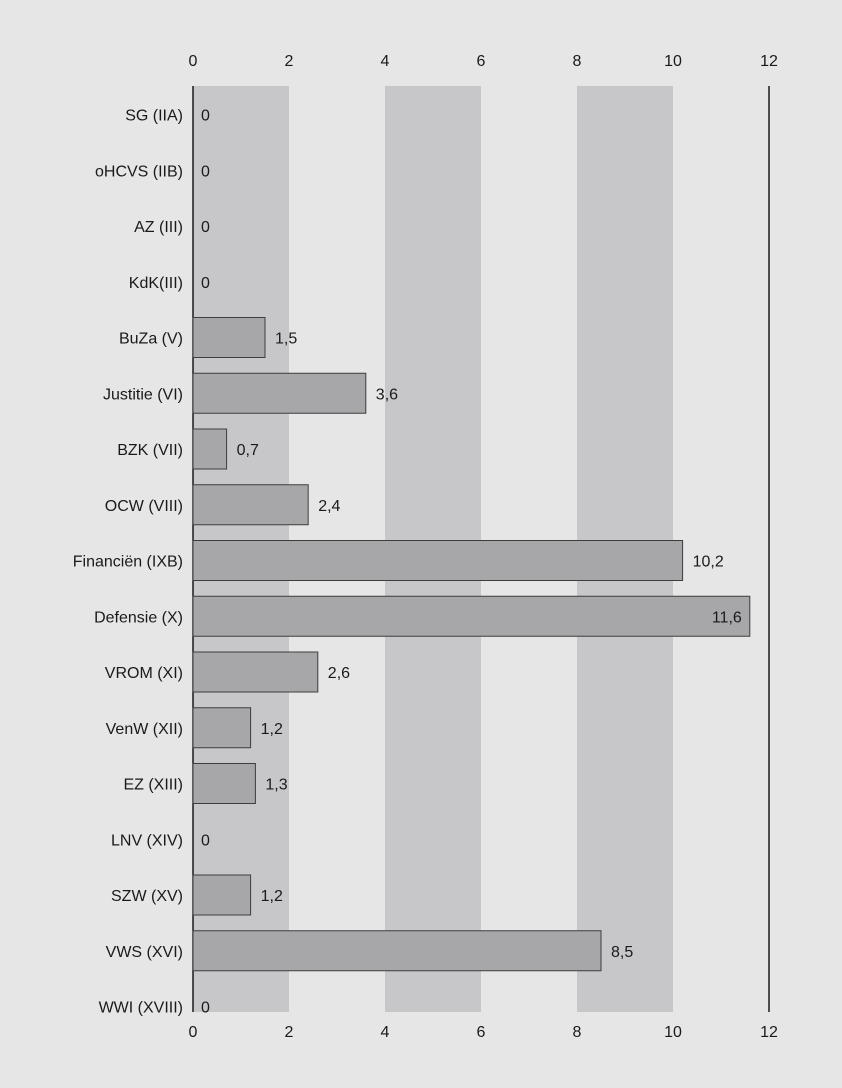  Describe the element at coordinates (147, 896) in the screenshot. I see `category-label: SZW (XV)` at that location.